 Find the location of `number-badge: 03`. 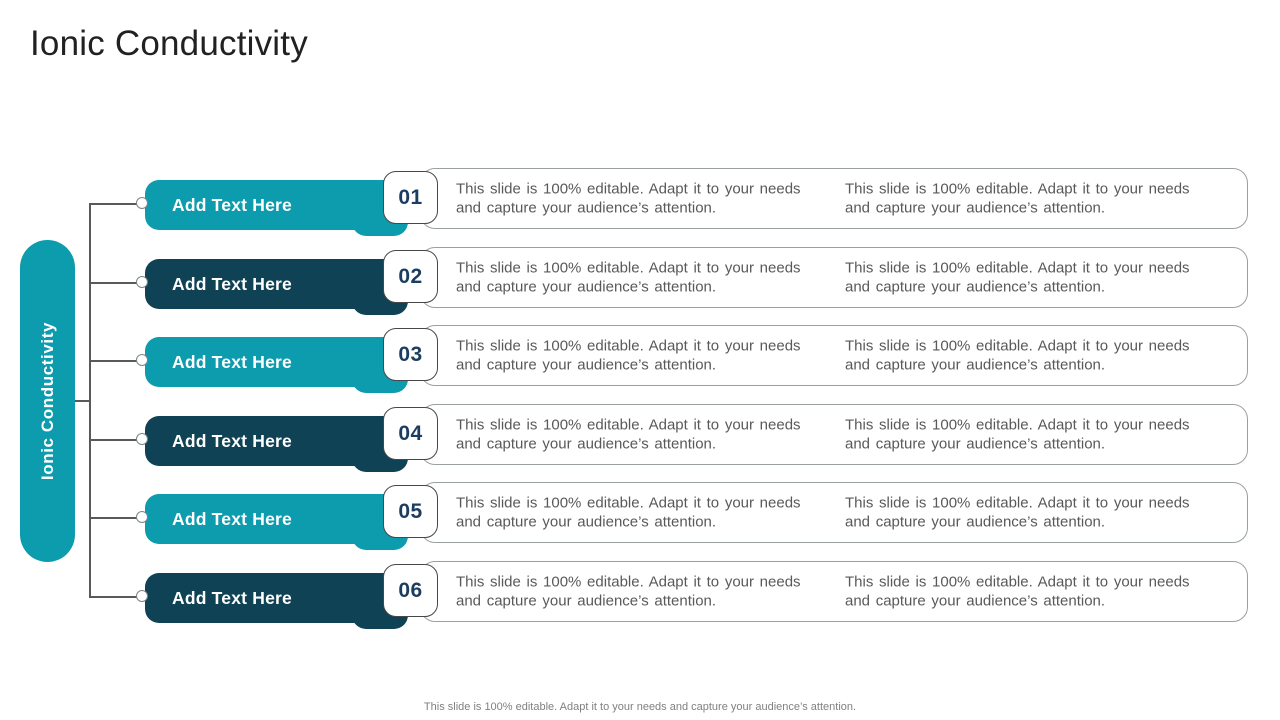

number-badge: 03 is located at coordinates (410, 354).